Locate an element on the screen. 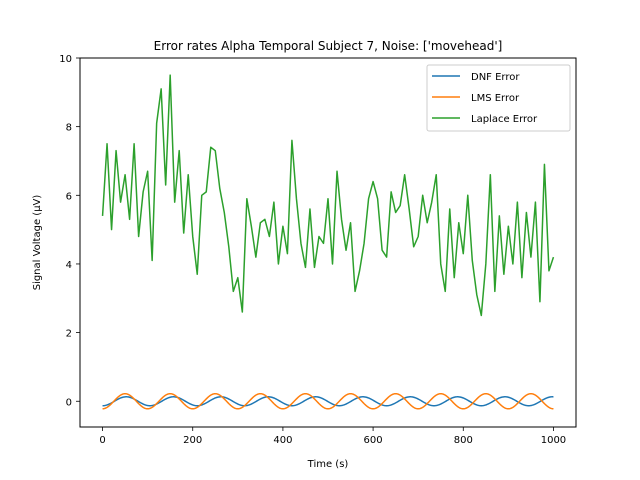 This screenshot has width=640, height=480. legend-label-dnf: DNF Error is located at coordinates (495, 77).